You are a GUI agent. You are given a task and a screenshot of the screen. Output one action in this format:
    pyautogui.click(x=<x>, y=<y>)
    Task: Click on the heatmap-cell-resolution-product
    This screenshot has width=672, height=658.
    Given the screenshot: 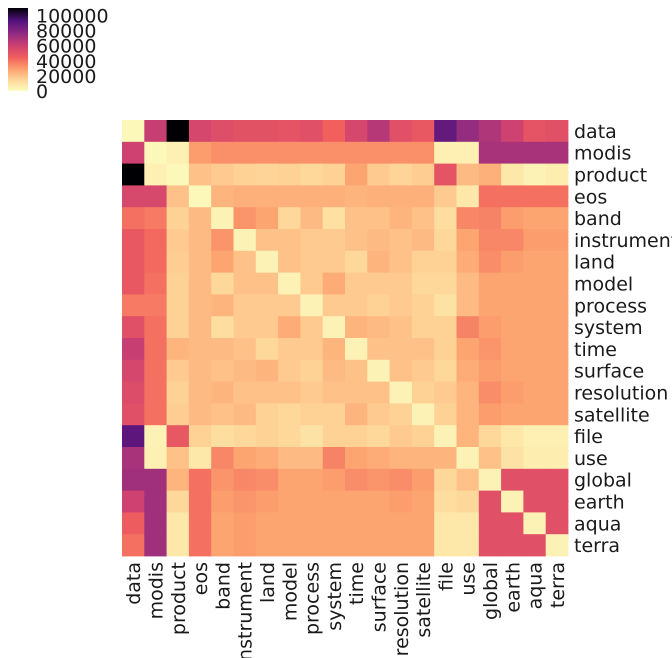 What is the action you would take?
    pyautogui.click(x=178, y=392)
    